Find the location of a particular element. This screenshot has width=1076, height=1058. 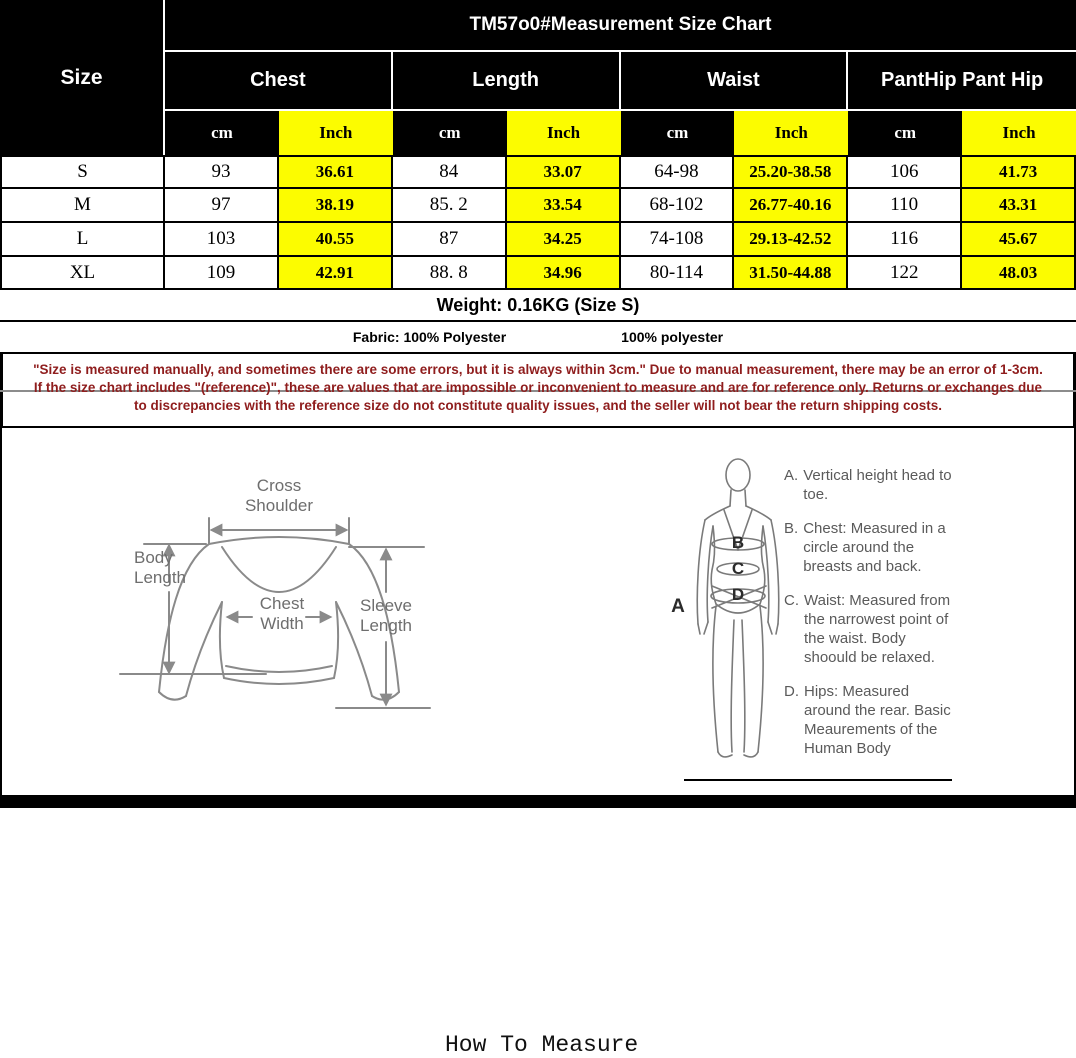

divider-line is located at coordinates (538, 391).